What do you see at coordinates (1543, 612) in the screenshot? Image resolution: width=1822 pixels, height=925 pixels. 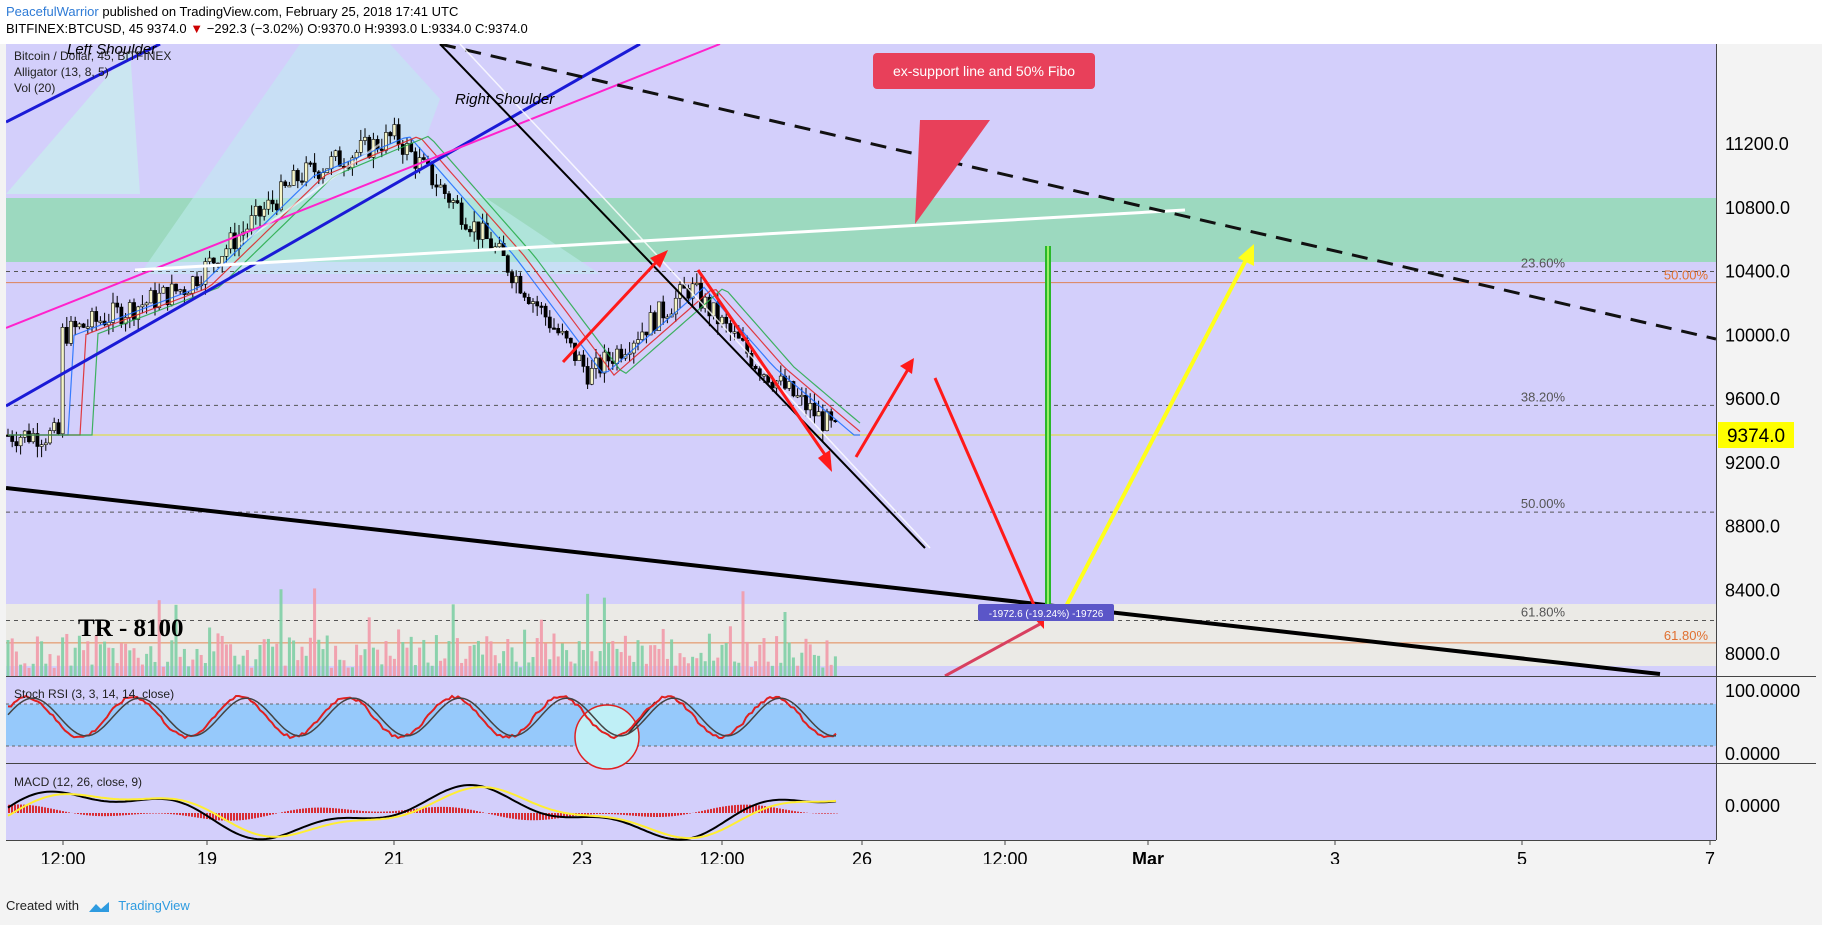 I see `fibo-label: 61.80%` at bounding box center [1543, 612].